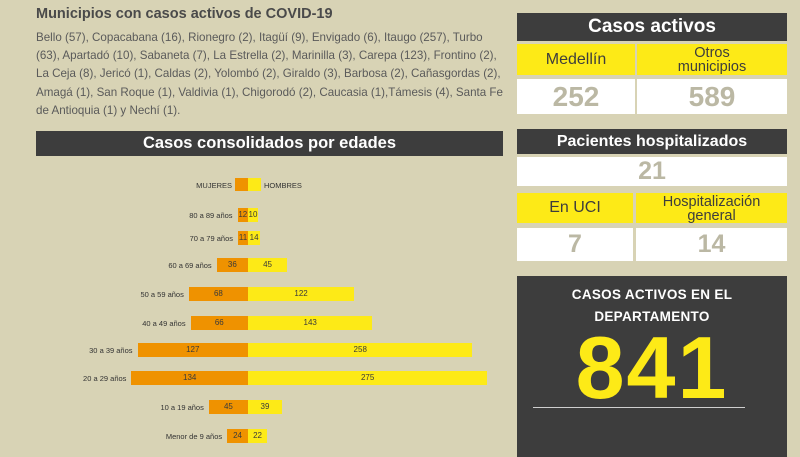  What do you see at coordinates (242, 215) in the screenshot?
I see `female-bar: 12` at bounding box center [242, 215].